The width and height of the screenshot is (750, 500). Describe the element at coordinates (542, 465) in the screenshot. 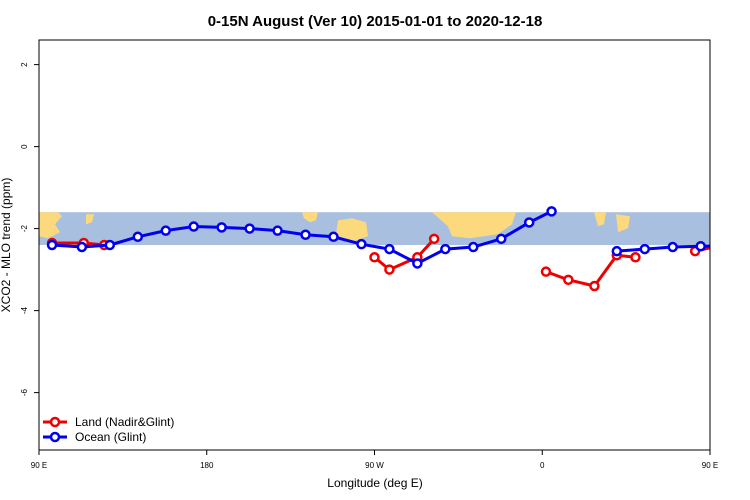

I see `x-tick-label: 0` at that location.